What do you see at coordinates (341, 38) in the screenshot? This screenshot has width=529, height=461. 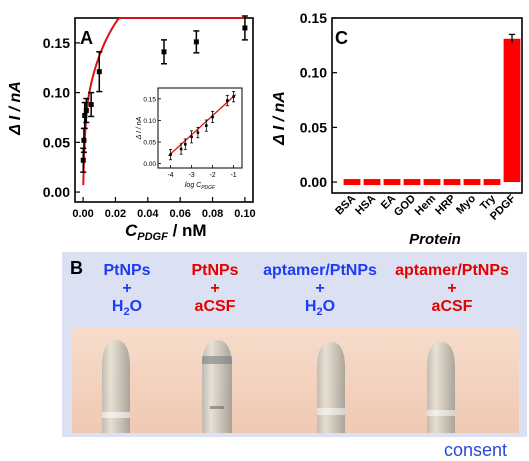 I see `panel-label-c: C` at bounding box center [341, 38].